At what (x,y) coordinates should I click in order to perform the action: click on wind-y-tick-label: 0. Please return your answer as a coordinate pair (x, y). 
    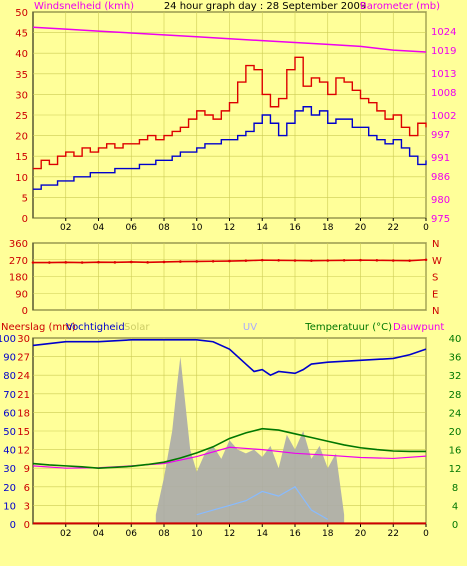
    Looking at the image, I should click on (25, 219).